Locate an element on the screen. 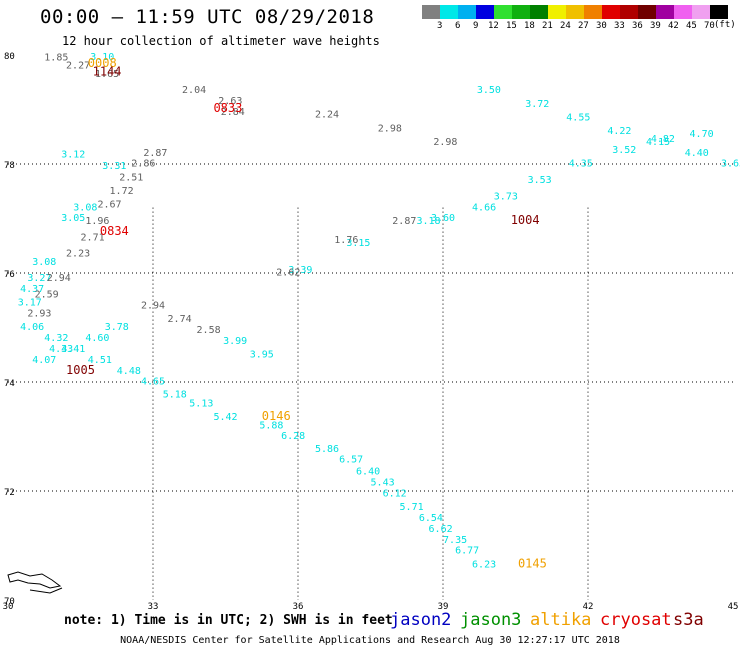  legend-jason2: jason2 is located at coordinates (421, 620).